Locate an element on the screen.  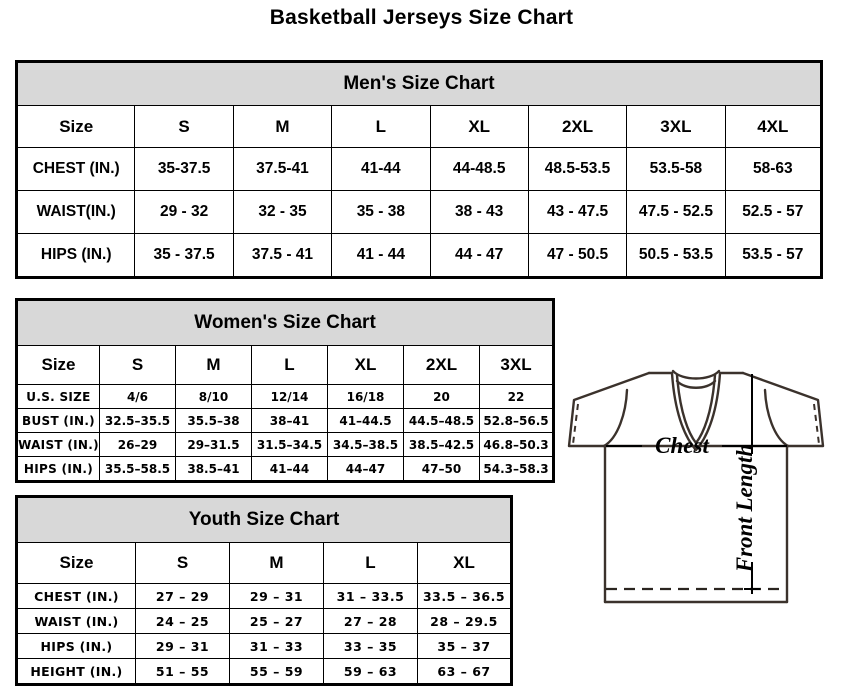
table-cell: 44 - 47 is located at coordinates (479, 255).